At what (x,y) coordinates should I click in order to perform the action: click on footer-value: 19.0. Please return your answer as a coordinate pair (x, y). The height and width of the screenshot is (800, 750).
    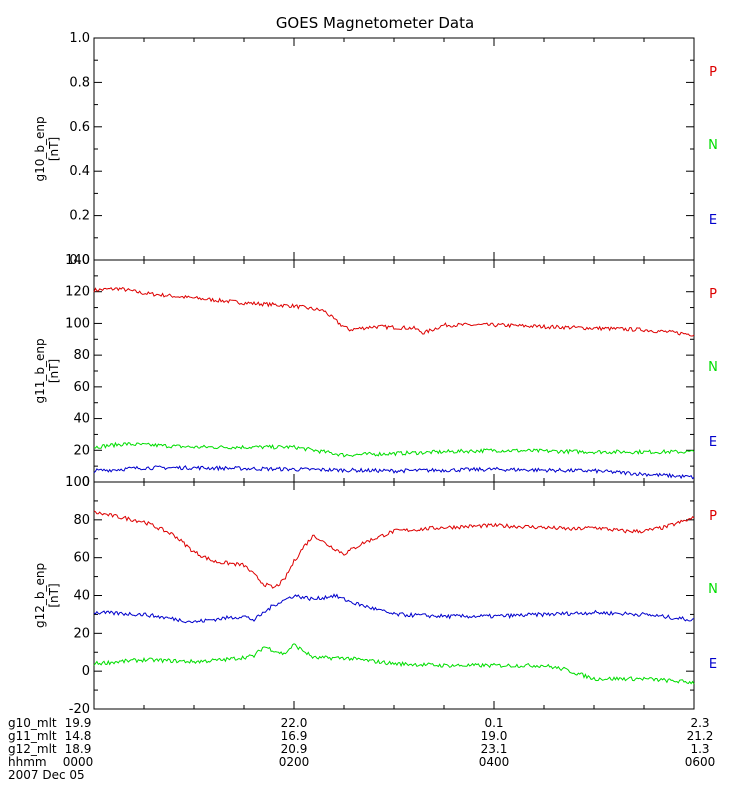
    Looking at the image, I should click on (494, 736).